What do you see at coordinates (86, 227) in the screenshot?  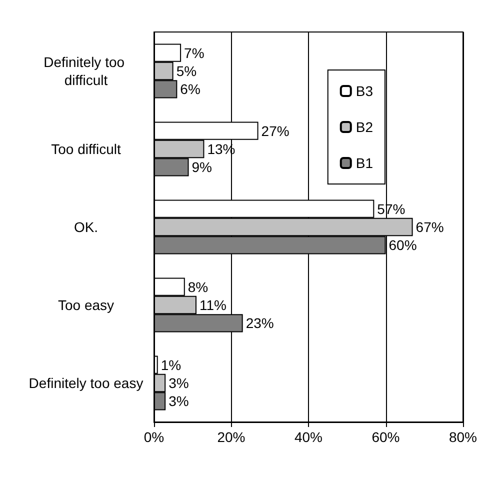 I see `y-tick-label: OK.` at bounding box center [86, 227].